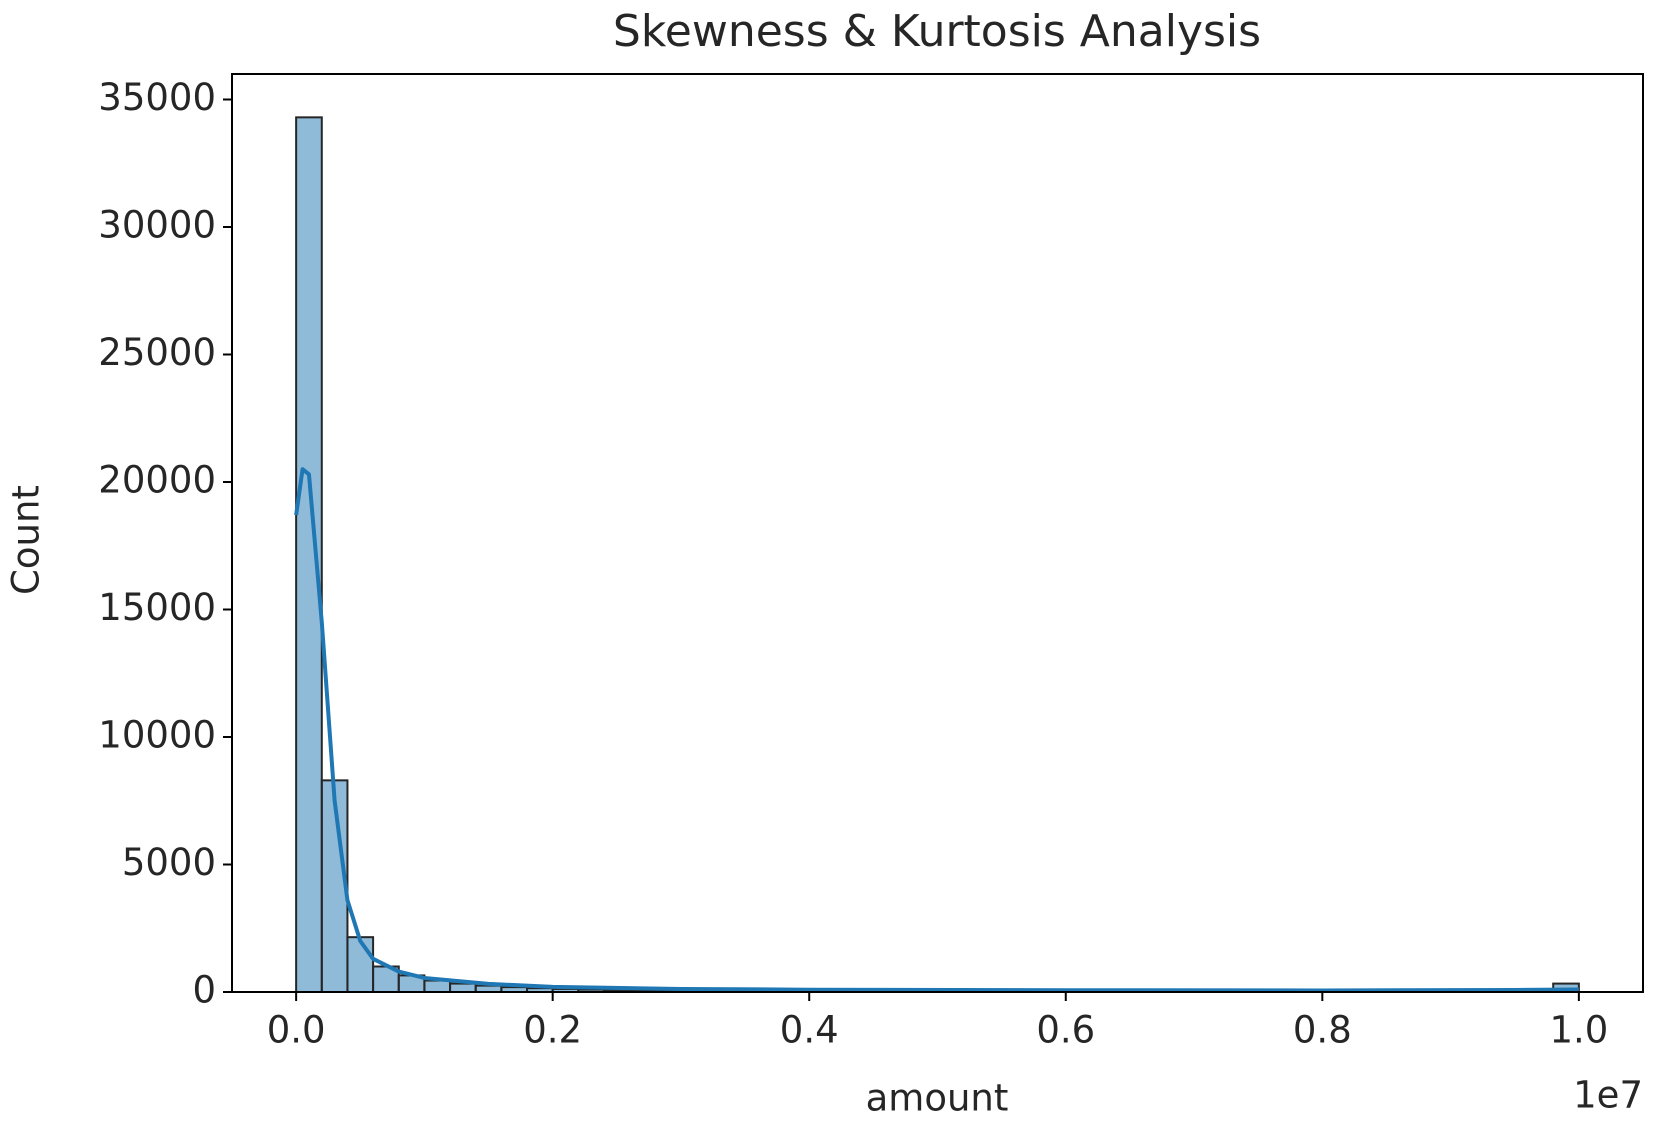 This screenshot has height=1124, width=1654. What do you see at coordinates (937, 1098) in the screenshot?
I see `x-axis-label: amount` at bounding box center [937, 1098].